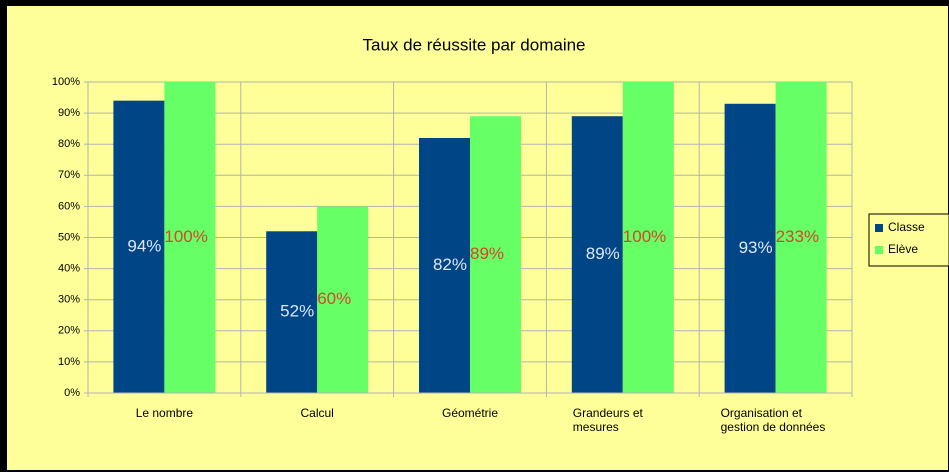  Describe the element at coordinates (66, 82) in the screenshot. I see `y-tick-label: 100%` at that location.